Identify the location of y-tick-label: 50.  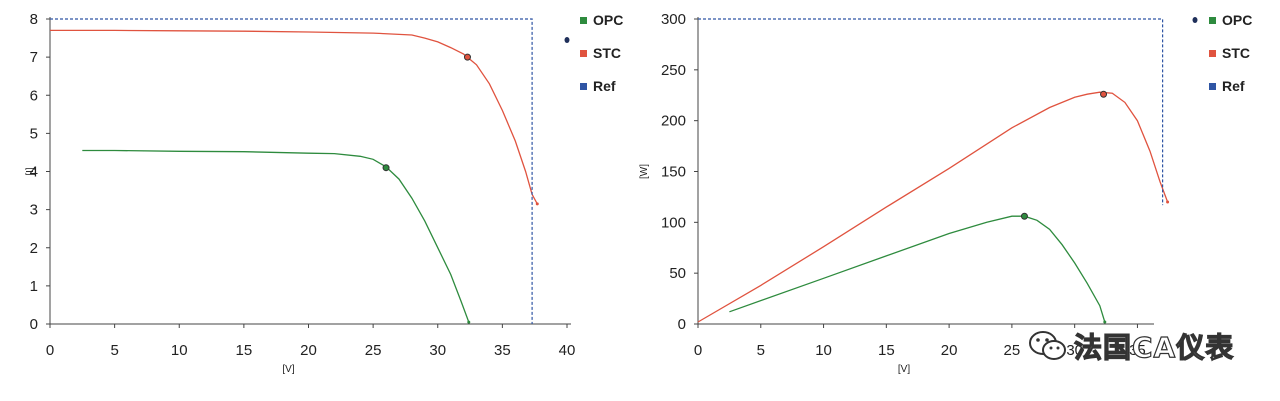
(677, 273).